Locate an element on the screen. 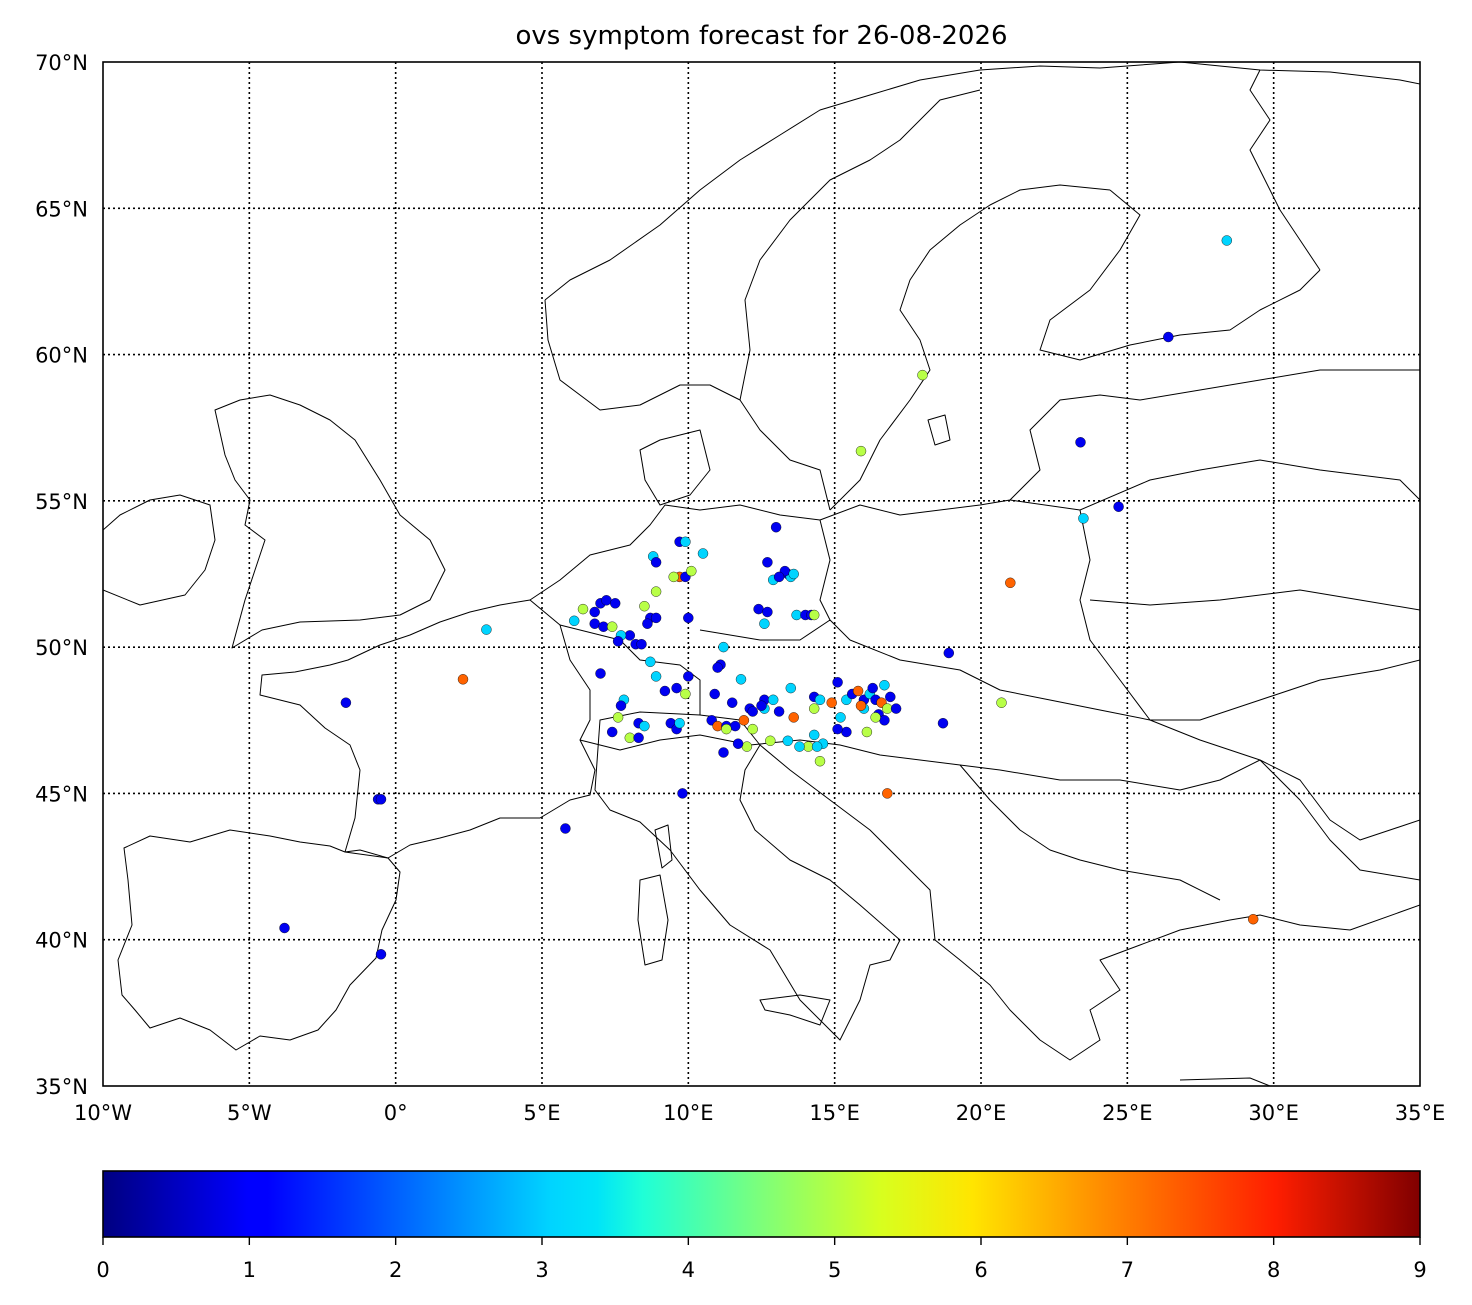  lat-tick-label: 45°N is located at coordinates (61, 794).